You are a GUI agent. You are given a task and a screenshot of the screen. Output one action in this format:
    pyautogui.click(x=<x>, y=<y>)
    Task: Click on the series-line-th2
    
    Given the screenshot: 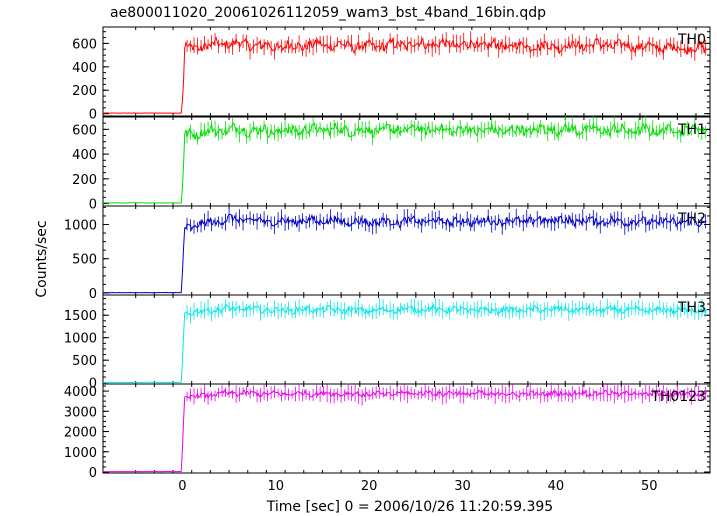 What is the action you would take?
    pyautogui.click(x=404, y=253)
    